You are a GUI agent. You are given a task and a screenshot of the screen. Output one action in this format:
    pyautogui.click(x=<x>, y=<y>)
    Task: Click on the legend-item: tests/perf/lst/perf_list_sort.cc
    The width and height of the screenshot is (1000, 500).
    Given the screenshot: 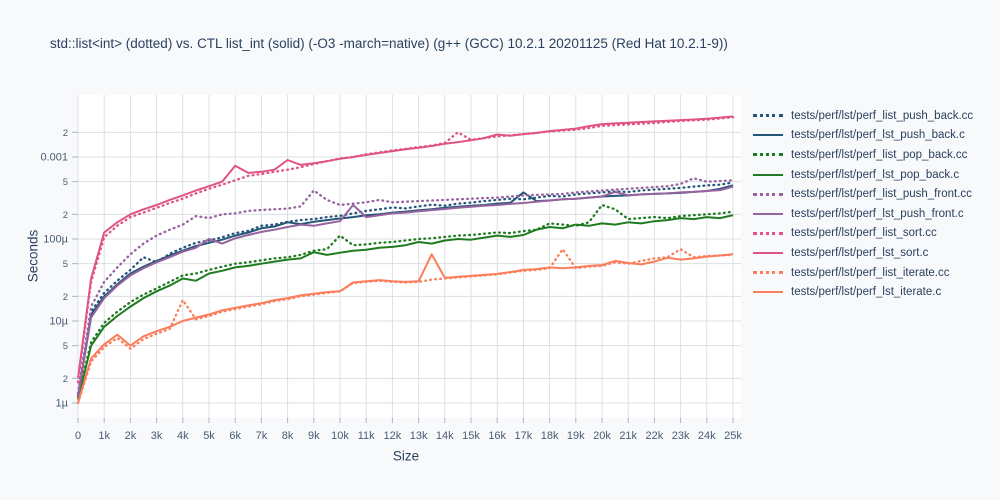 What is the action you would take?
    pyautogui.click(x=863, y=234)
    